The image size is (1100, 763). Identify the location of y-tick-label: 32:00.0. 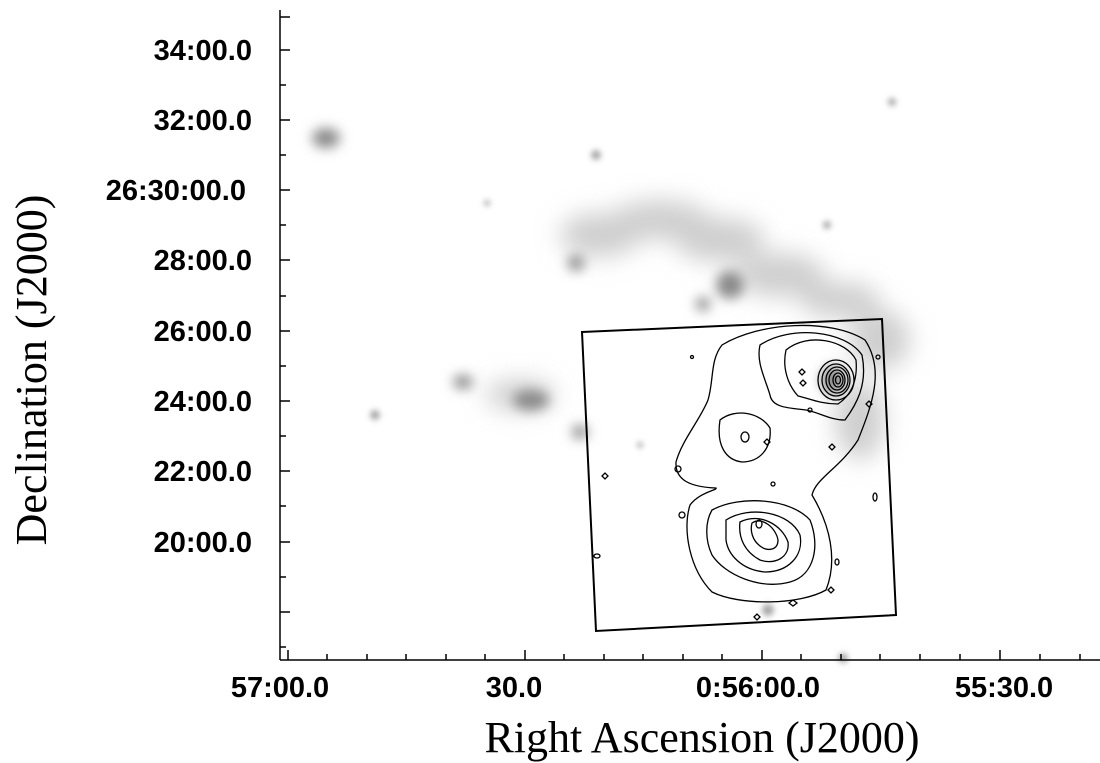
(203, 121).